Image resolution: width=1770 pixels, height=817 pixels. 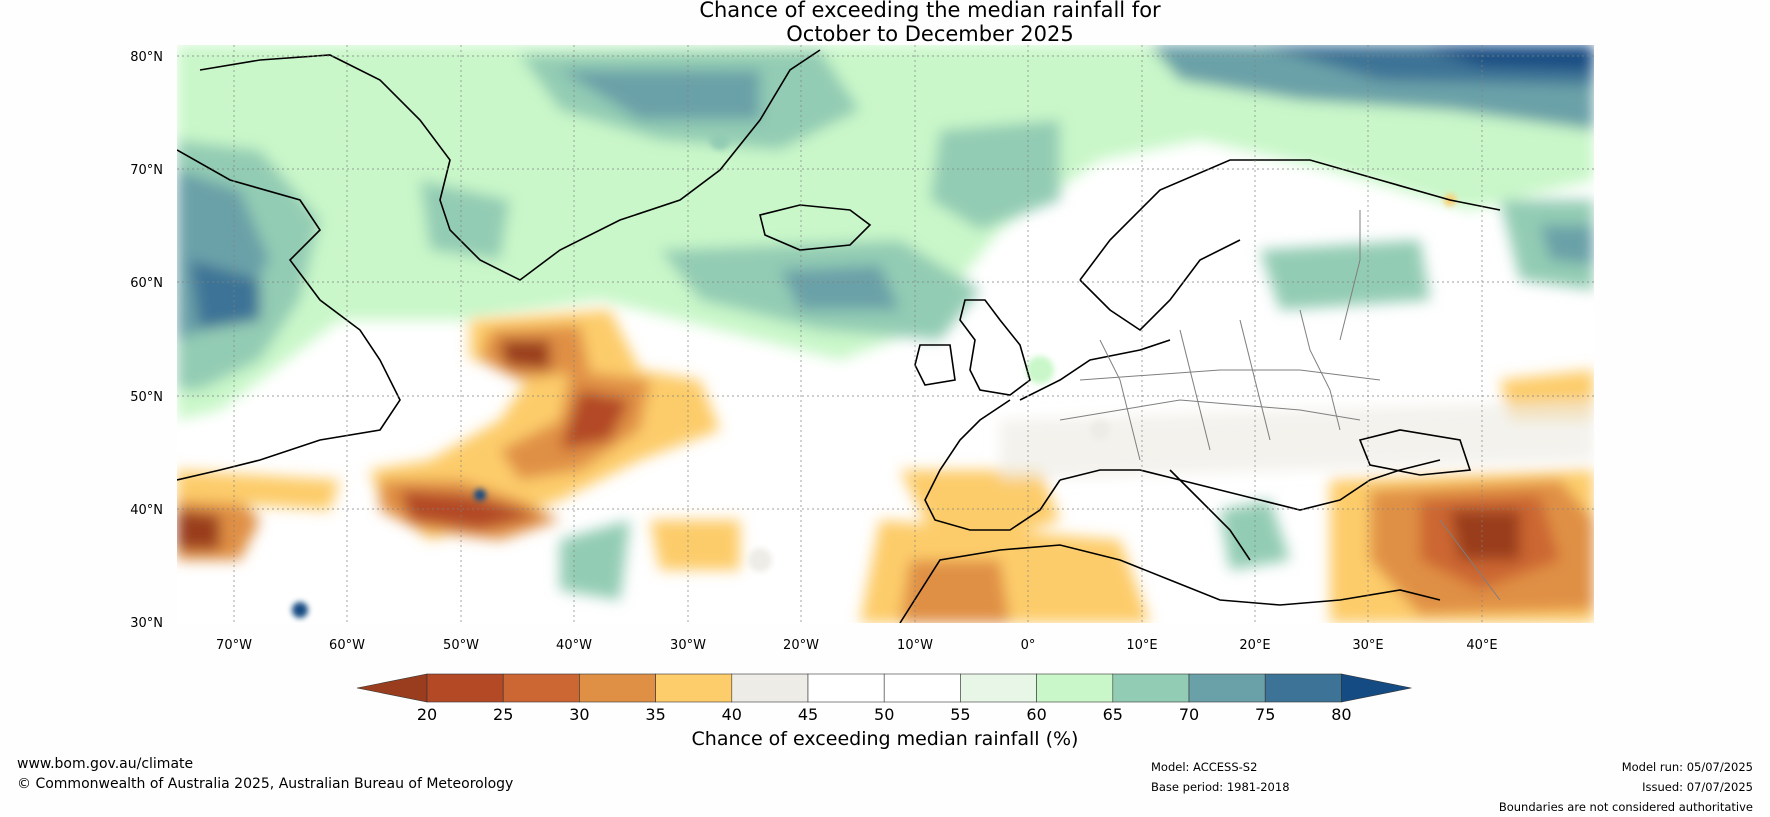 What do you see at coordinates (234, 645) in the screenshot?
I see `lon-label: 70°W` at bounding box center [234, 645].